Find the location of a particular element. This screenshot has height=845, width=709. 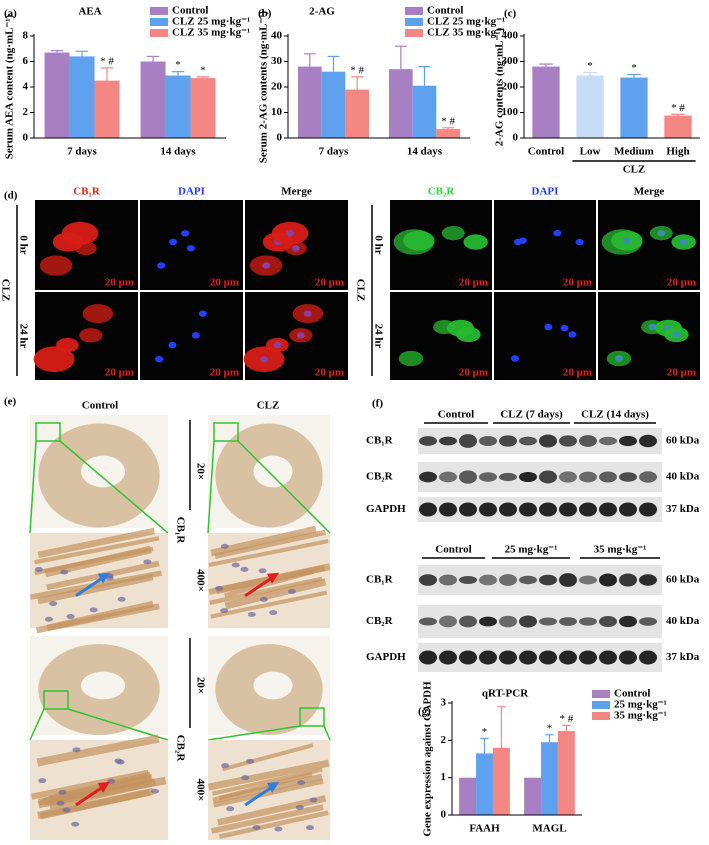

ventricle is located at coordinates (273, 471).